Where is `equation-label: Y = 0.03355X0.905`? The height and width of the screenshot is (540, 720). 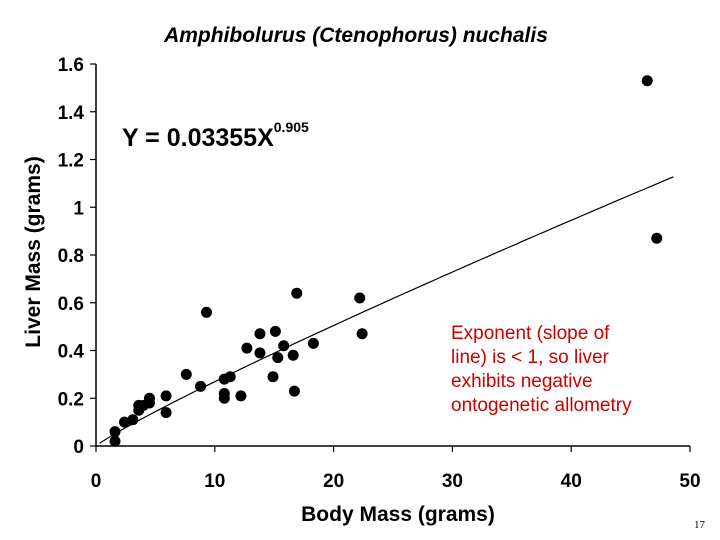 equation-label: Y = 0.03355X0.905 is located at coordinates (215, 135).